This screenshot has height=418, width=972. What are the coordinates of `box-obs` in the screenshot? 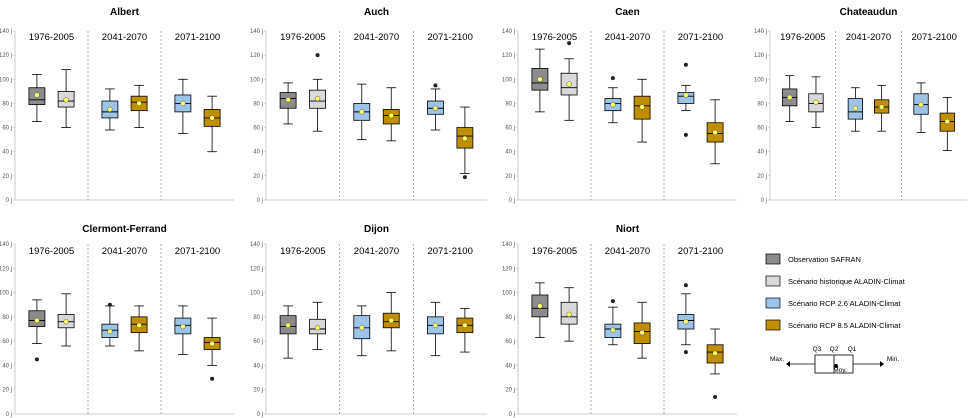 It's located at (540, 80).